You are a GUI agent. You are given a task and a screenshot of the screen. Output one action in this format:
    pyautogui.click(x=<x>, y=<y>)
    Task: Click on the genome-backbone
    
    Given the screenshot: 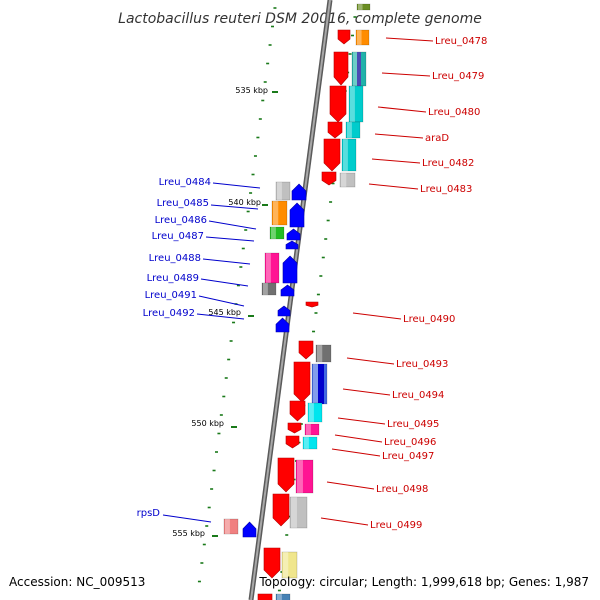 What is the action you would take?
    pyautogui.click(x=290, y=300)
    